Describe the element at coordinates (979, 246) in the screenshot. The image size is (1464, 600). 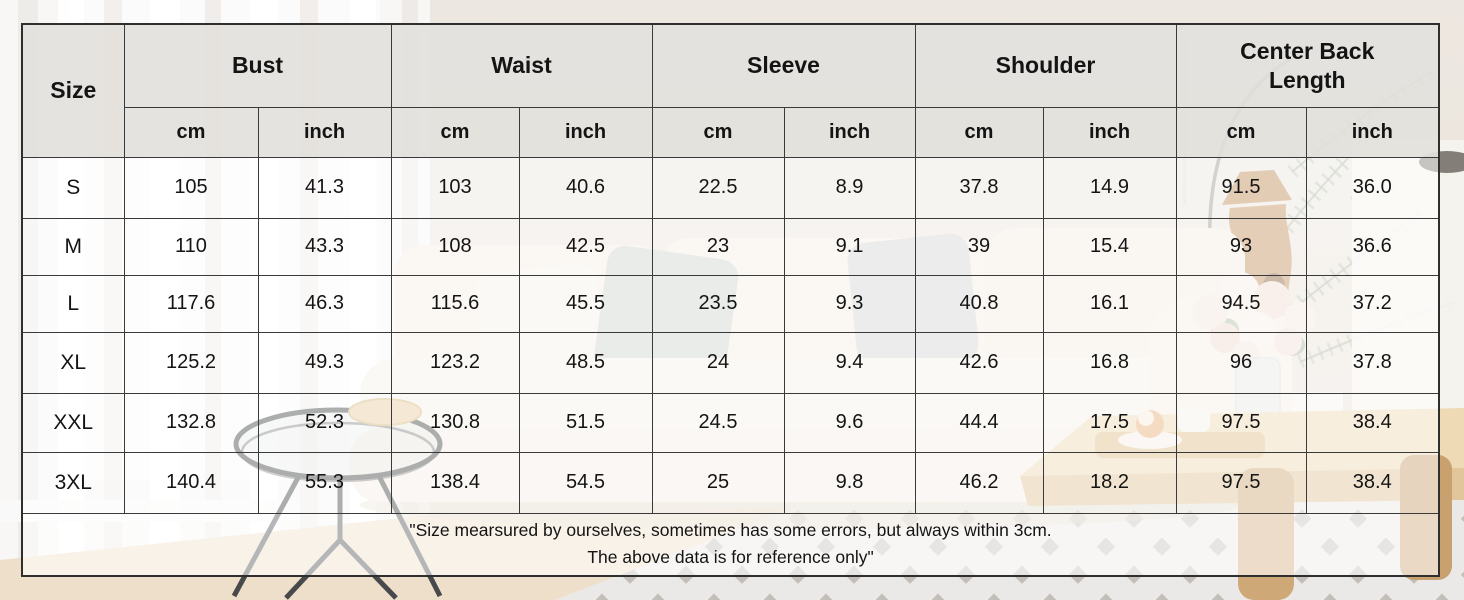
I see `value-cell: 39` at that location.